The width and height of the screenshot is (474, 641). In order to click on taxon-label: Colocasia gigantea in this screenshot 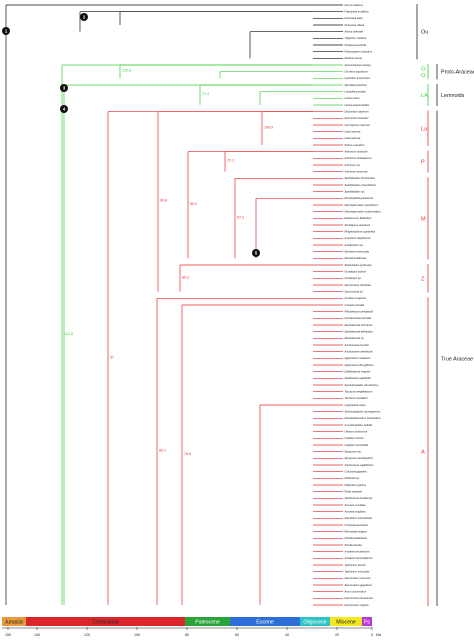, I will do `click(356, 472)`.